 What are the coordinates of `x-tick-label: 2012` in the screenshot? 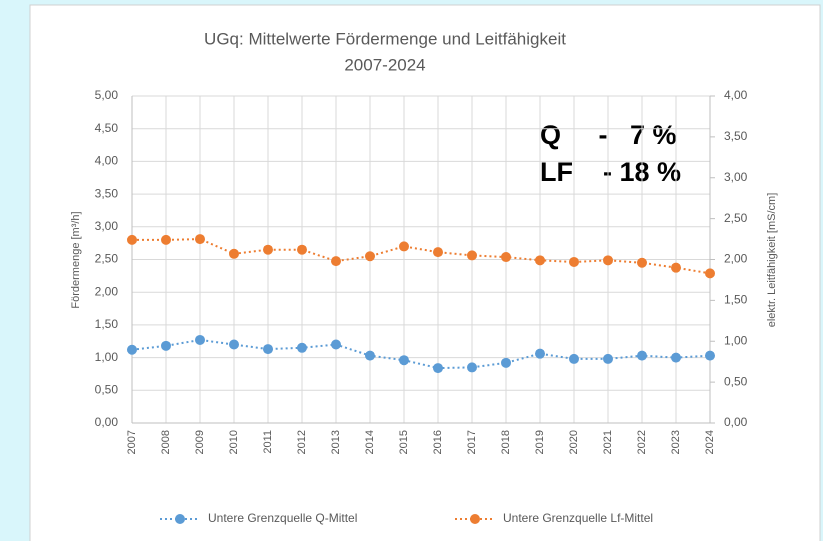 It's located at (302, 442).